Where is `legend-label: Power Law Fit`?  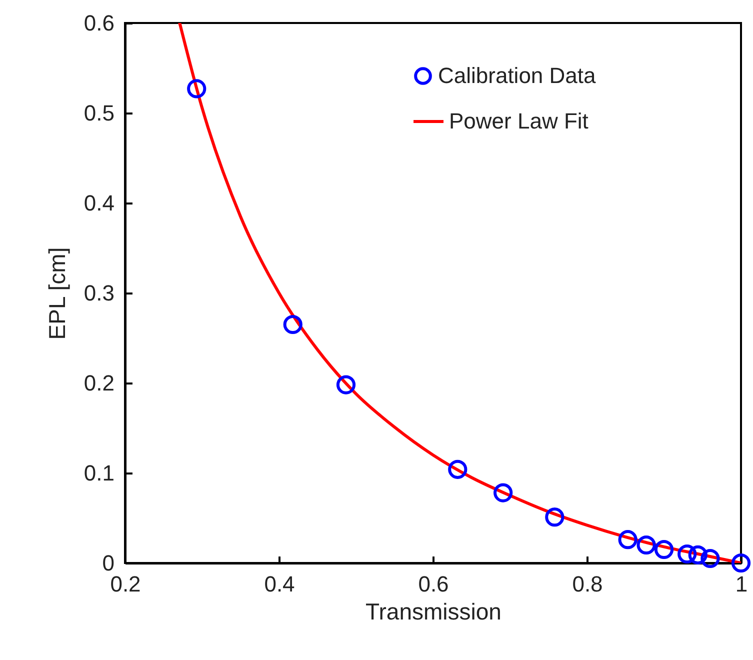 legend-label: Power Law Fit is located at coordinates (518, 121).